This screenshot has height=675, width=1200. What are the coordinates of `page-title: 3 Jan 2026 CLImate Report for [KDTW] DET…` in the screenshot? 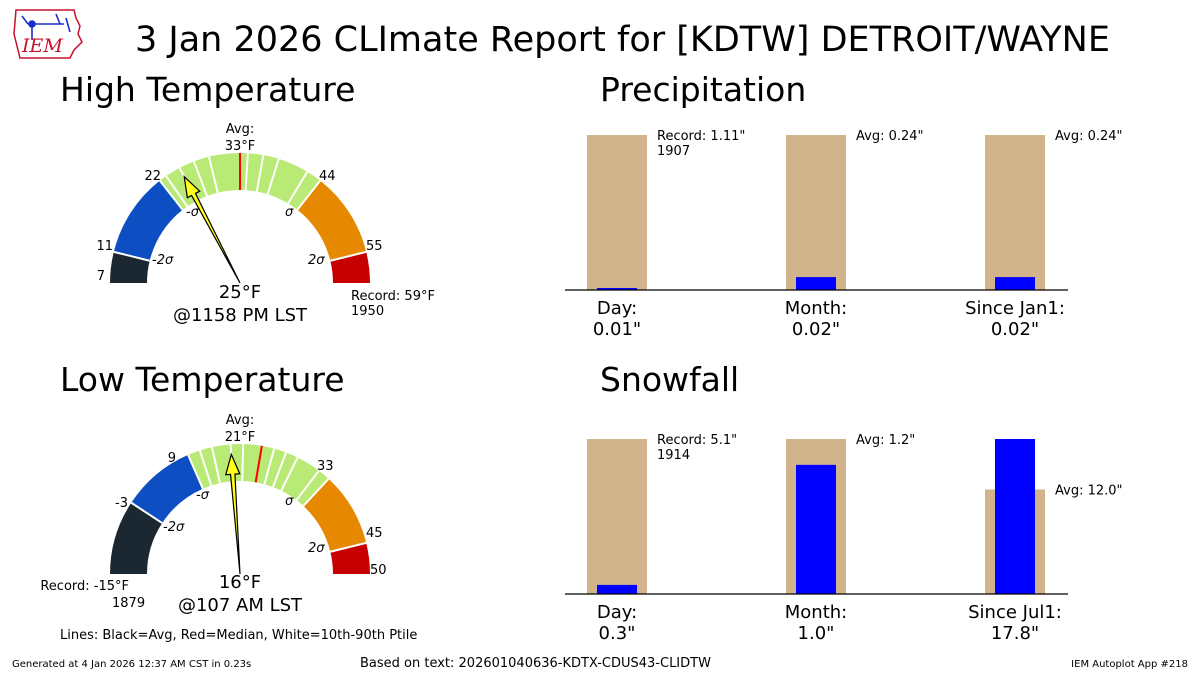 It's located at (622, 40).